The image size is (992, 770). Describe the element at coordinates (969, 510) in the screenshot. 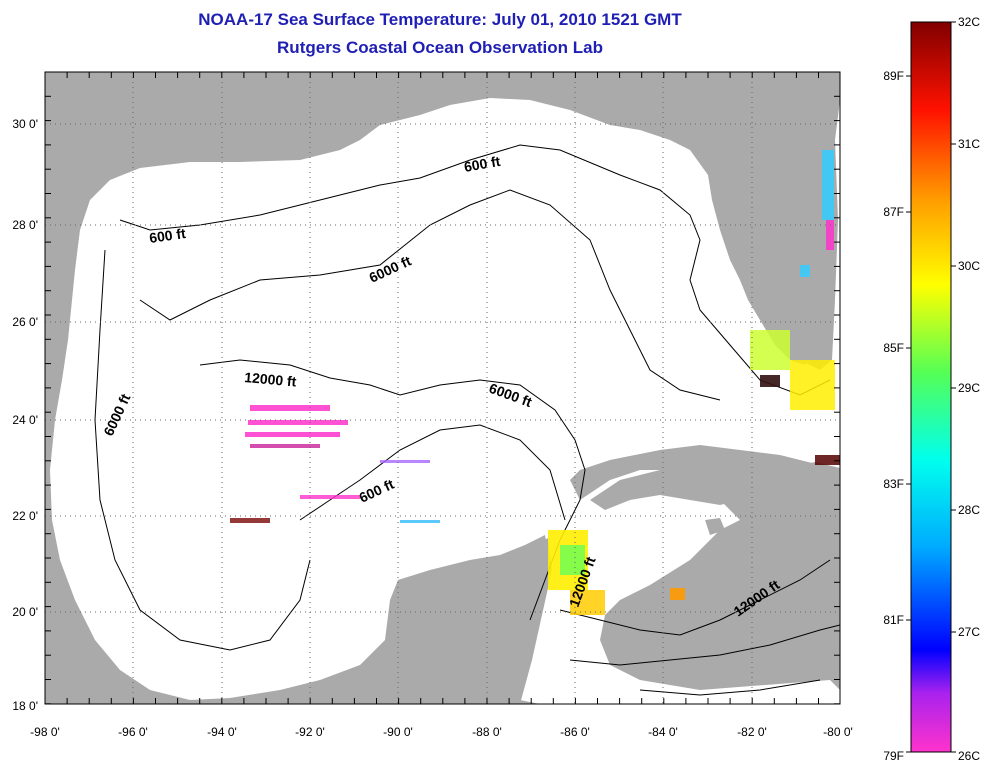

I see `celsius-label: 28C` at that location.